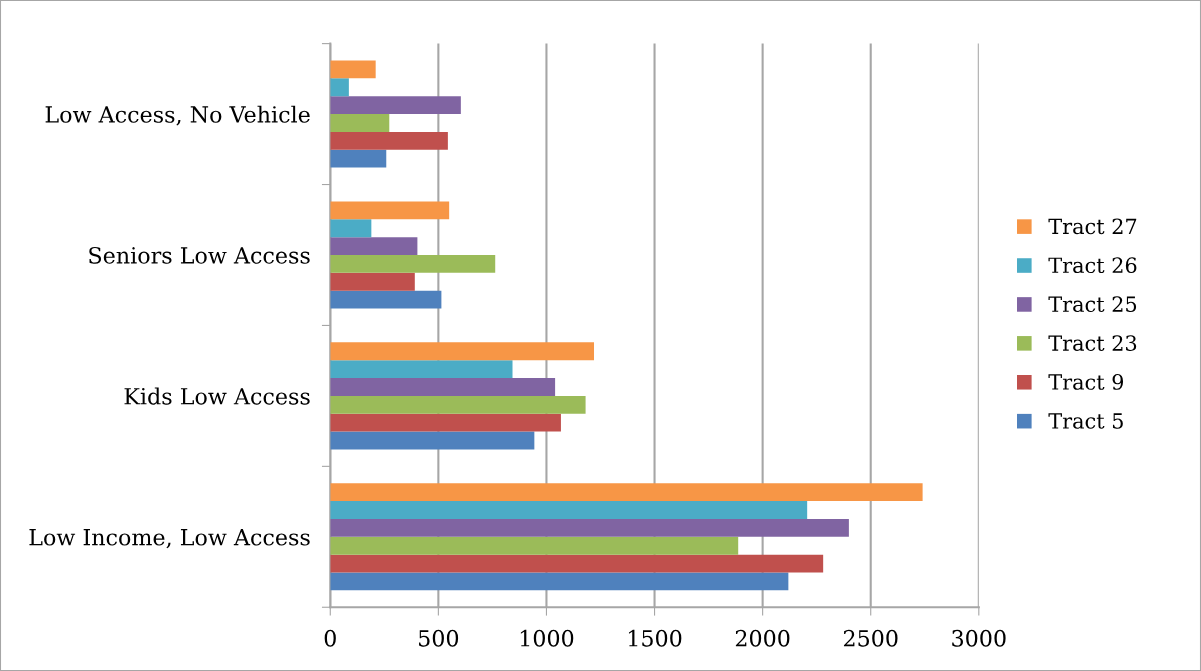 The width and height of the screenshot is (1201, 671). Describe the element at coordinates (177, 115) in the screenshot. I see `y-tick-label: Low Access, No Vehicle` at that location.